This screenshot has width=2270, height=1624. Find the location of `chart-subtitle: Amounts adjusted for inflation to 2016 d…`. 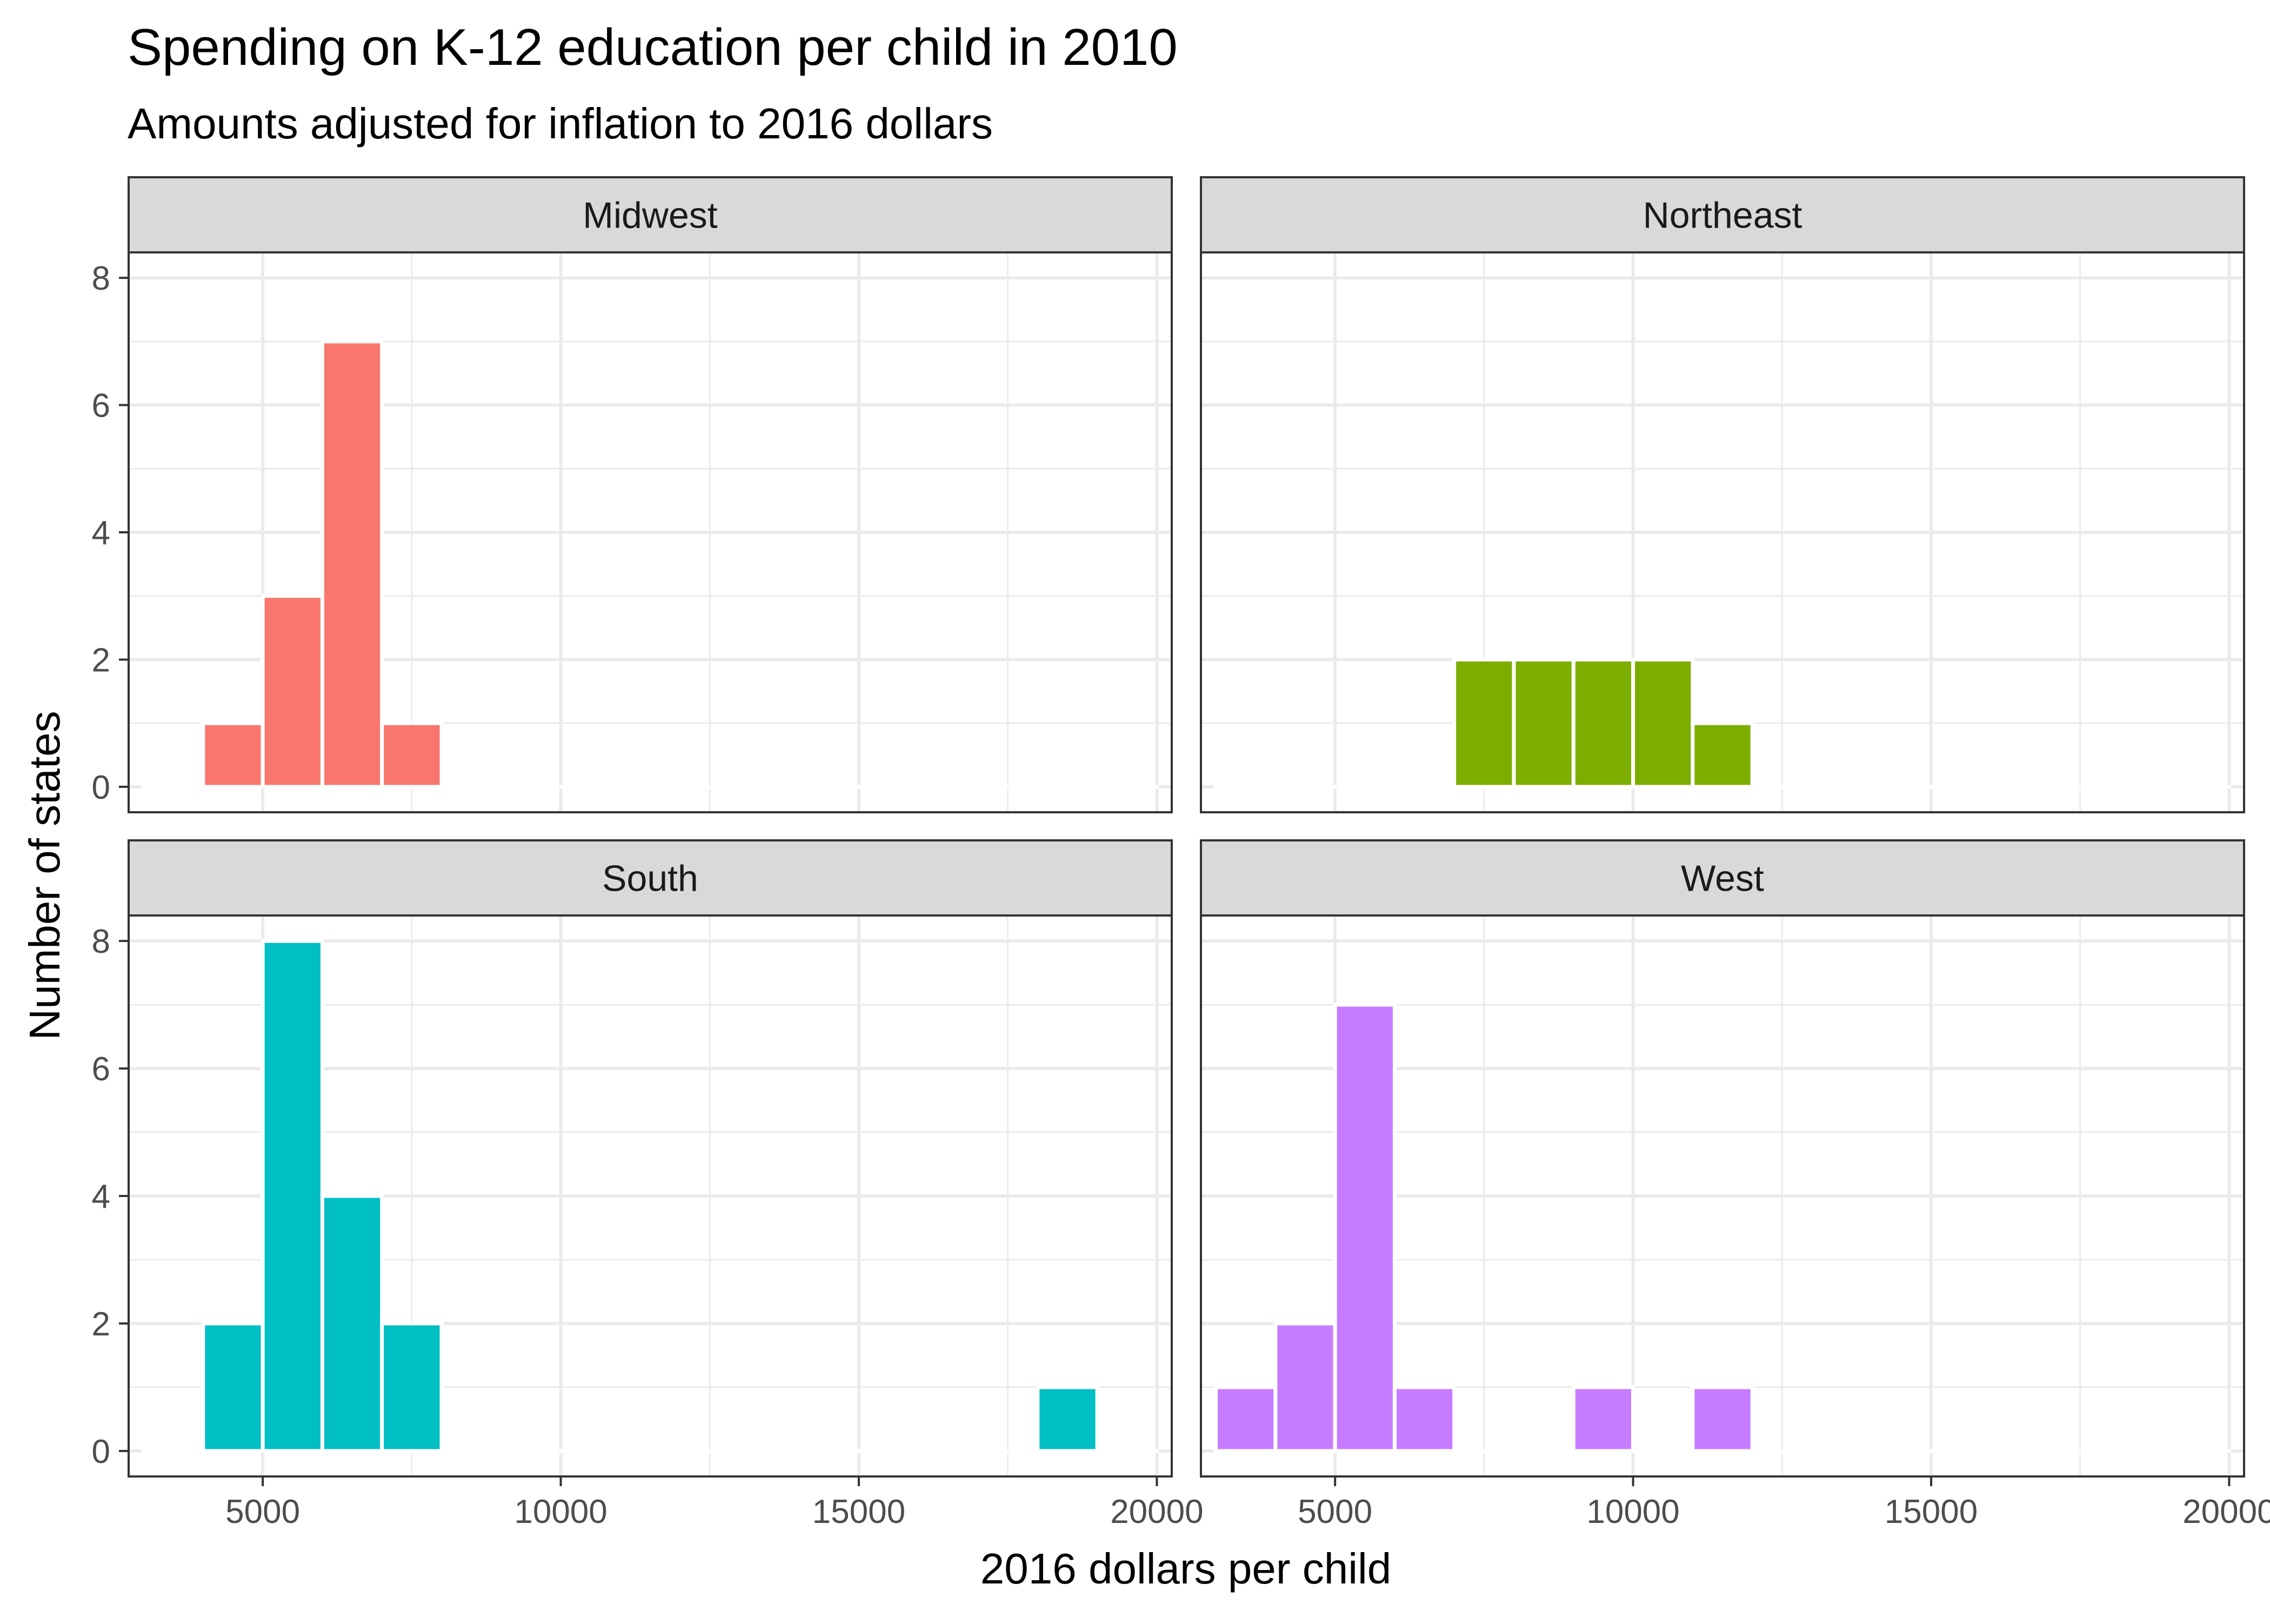

chart-subtitle: Amounts adjusted for inflation to 2016 d… is located at coordinates (560, 124).